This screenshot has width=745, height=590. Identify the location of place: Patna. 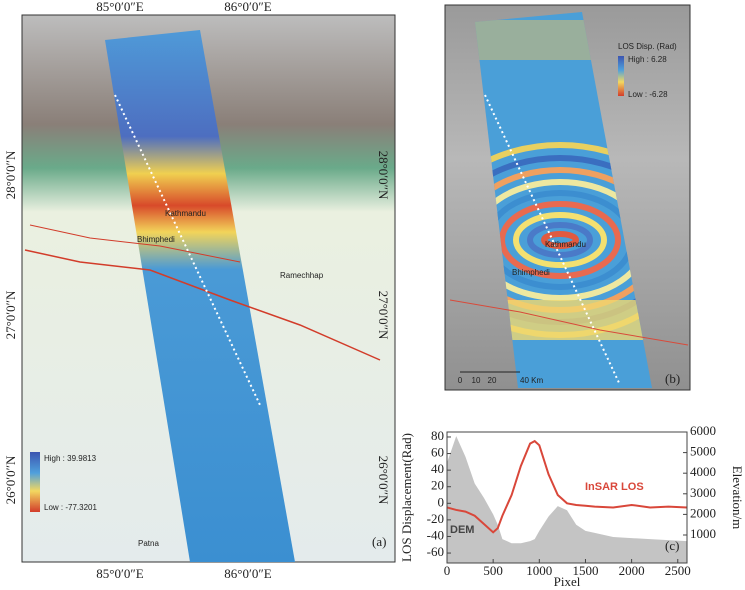
(148, 543).